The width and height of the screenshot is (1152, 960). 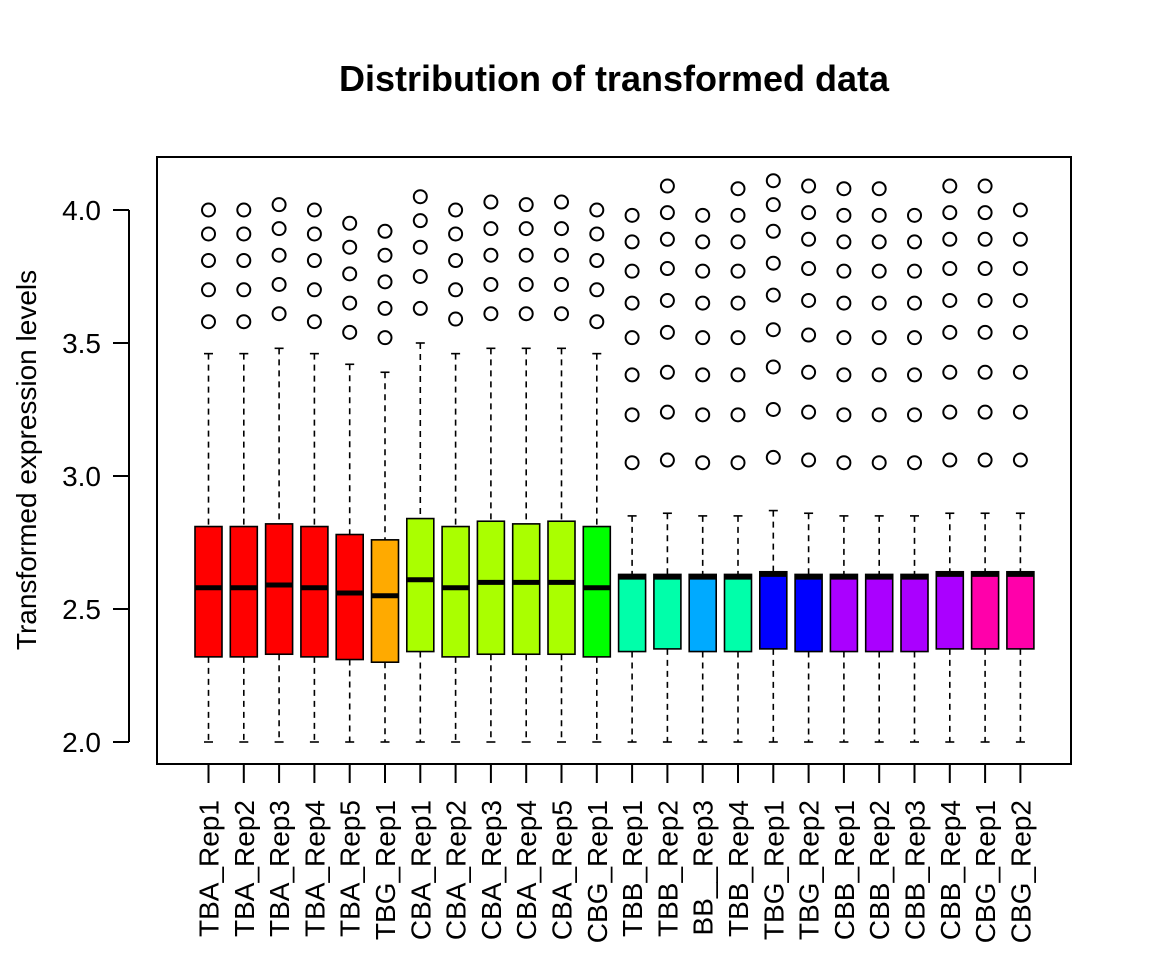 What do you see at coordinates (809, 870) in the screenshot?
I see `x-tick-label: TBG_Rep2` at bounding box center [809, 870].